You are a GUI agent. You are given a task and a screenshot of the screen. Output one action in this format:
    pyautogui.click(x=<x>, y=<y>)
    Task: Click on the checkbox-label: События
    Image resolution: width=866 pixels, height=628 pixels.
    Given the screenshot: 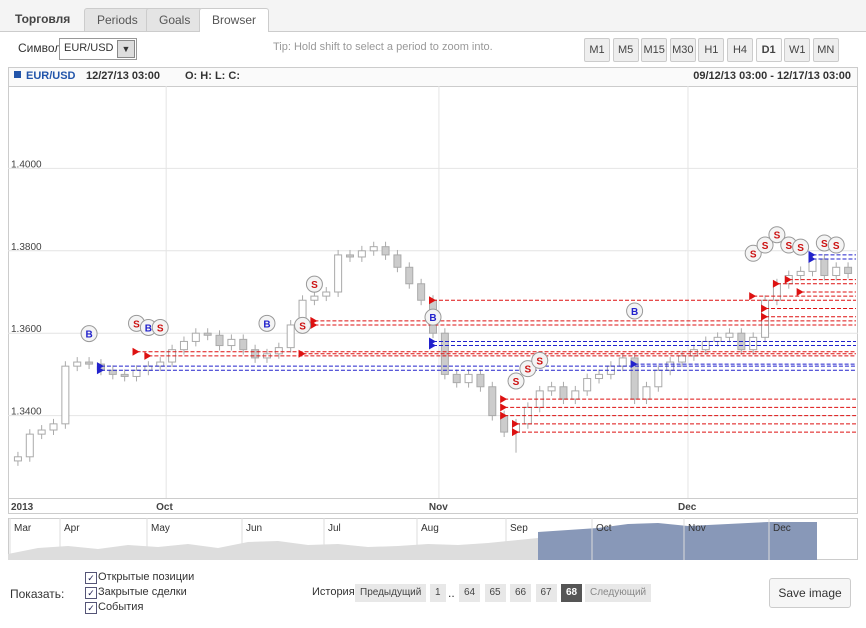 What is the action you would take?
    pyautogui.click(x=121, y=607)
    